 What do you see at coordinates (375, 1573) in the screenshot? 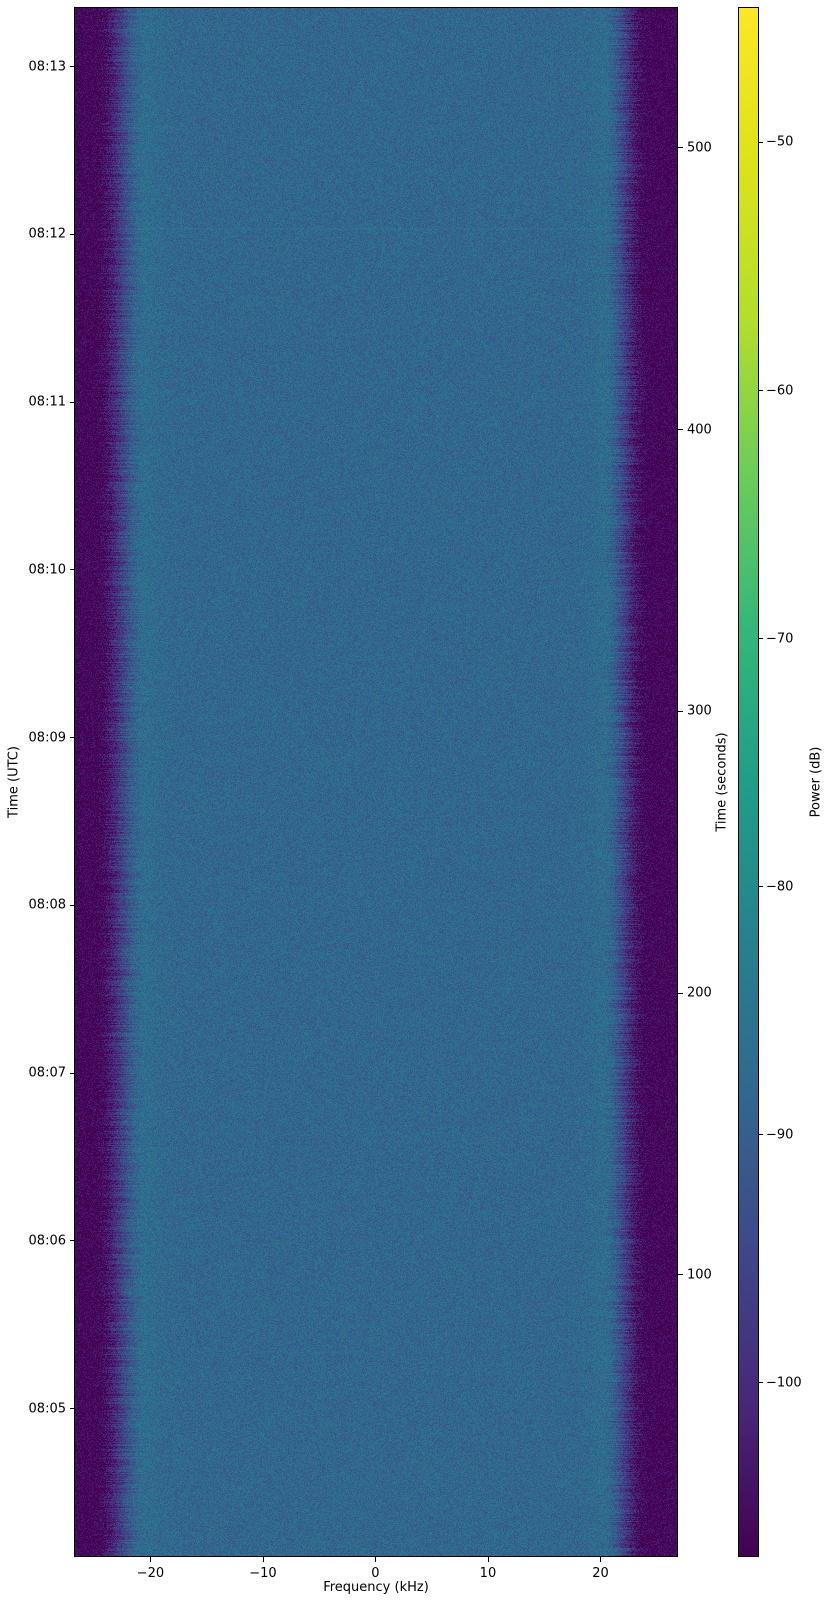
I see `x-axis-tick-label: 0` at bounding box center [375, 1573].